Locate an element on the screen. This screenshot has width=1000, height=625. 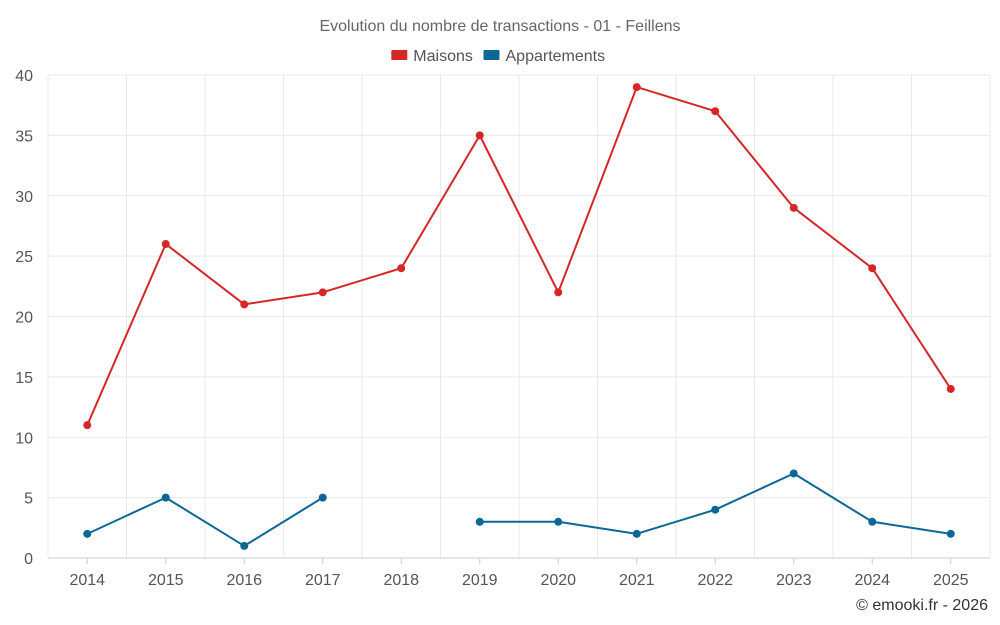
data-point-maisons-2014 is located at coordinates (87, 425).